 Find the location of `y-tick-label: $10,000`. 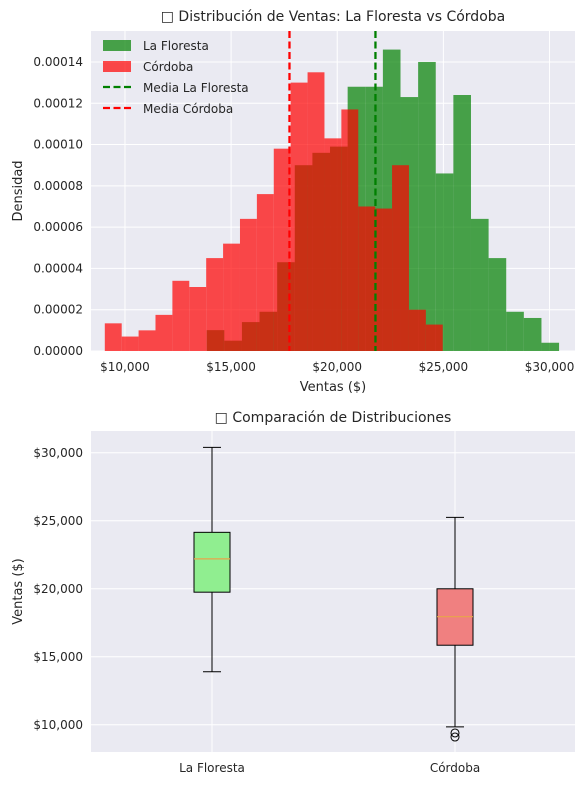

y-tick-label: $10,000 is located at coordinates (58, 725).